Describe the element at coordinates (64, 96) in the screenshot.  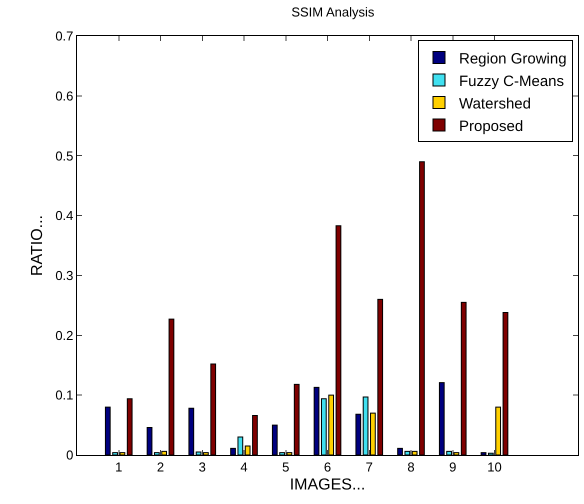
I see `y-tick-label: 0.6` at that location.